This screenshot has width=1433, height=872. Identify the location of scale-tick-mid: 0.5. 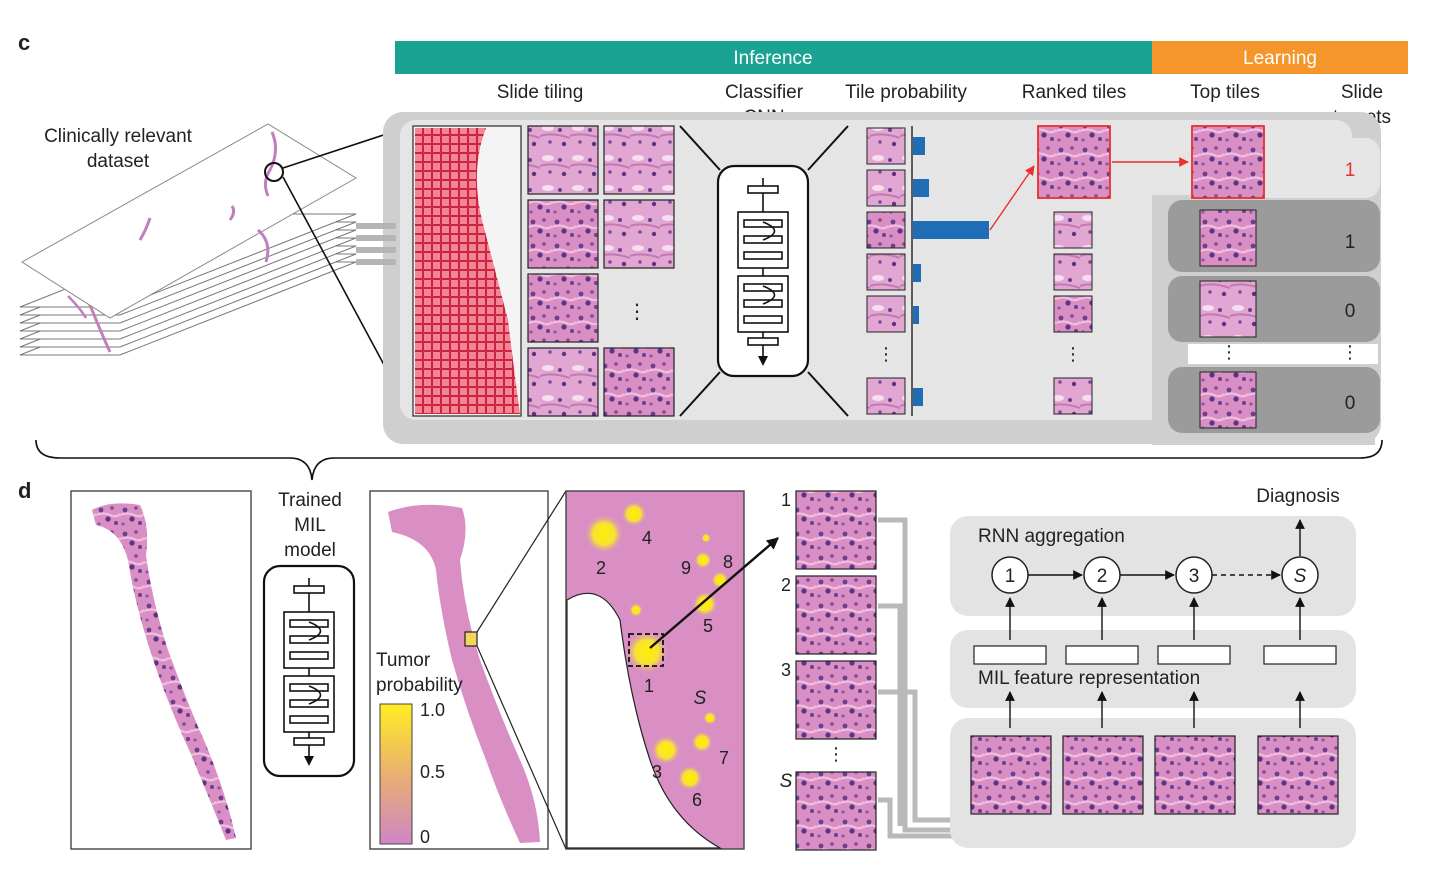
(432, 772).